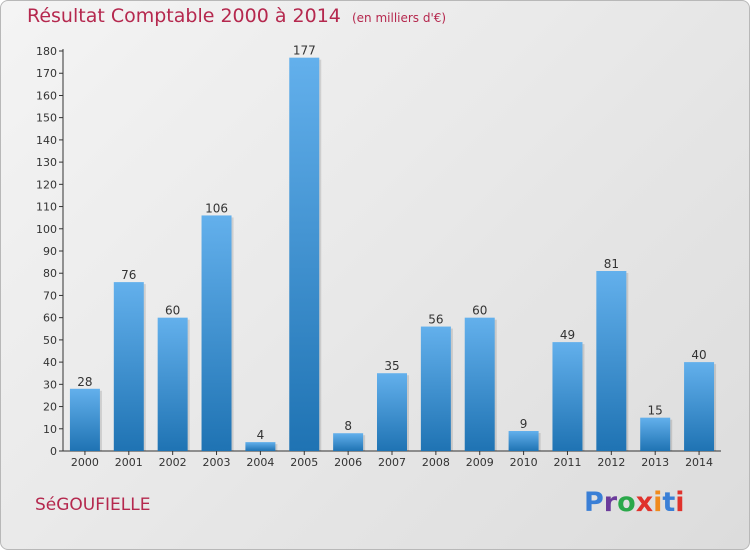 The width and height of the screenshot is (750, 550). I want to click on y-tick-label: 140, so click(46, 140).